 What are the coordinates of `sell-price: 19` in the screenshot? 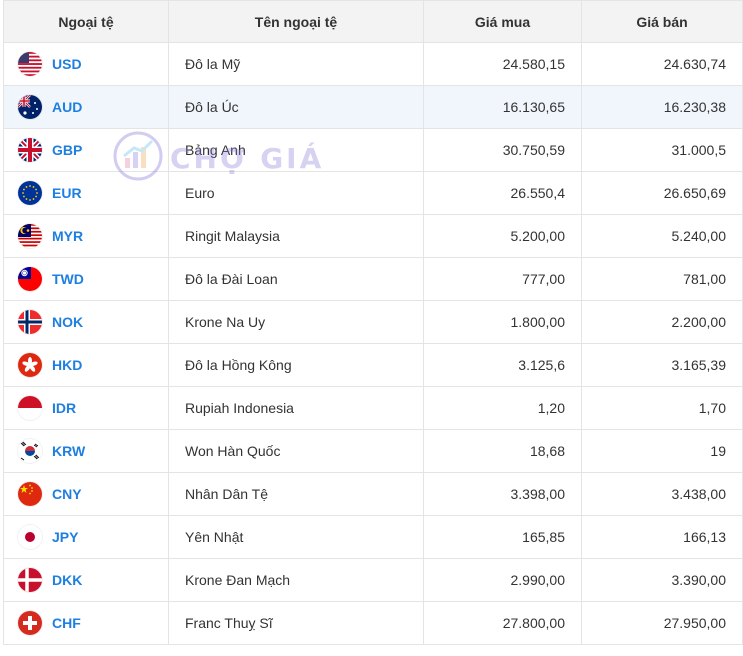 It's located at (662, 451).